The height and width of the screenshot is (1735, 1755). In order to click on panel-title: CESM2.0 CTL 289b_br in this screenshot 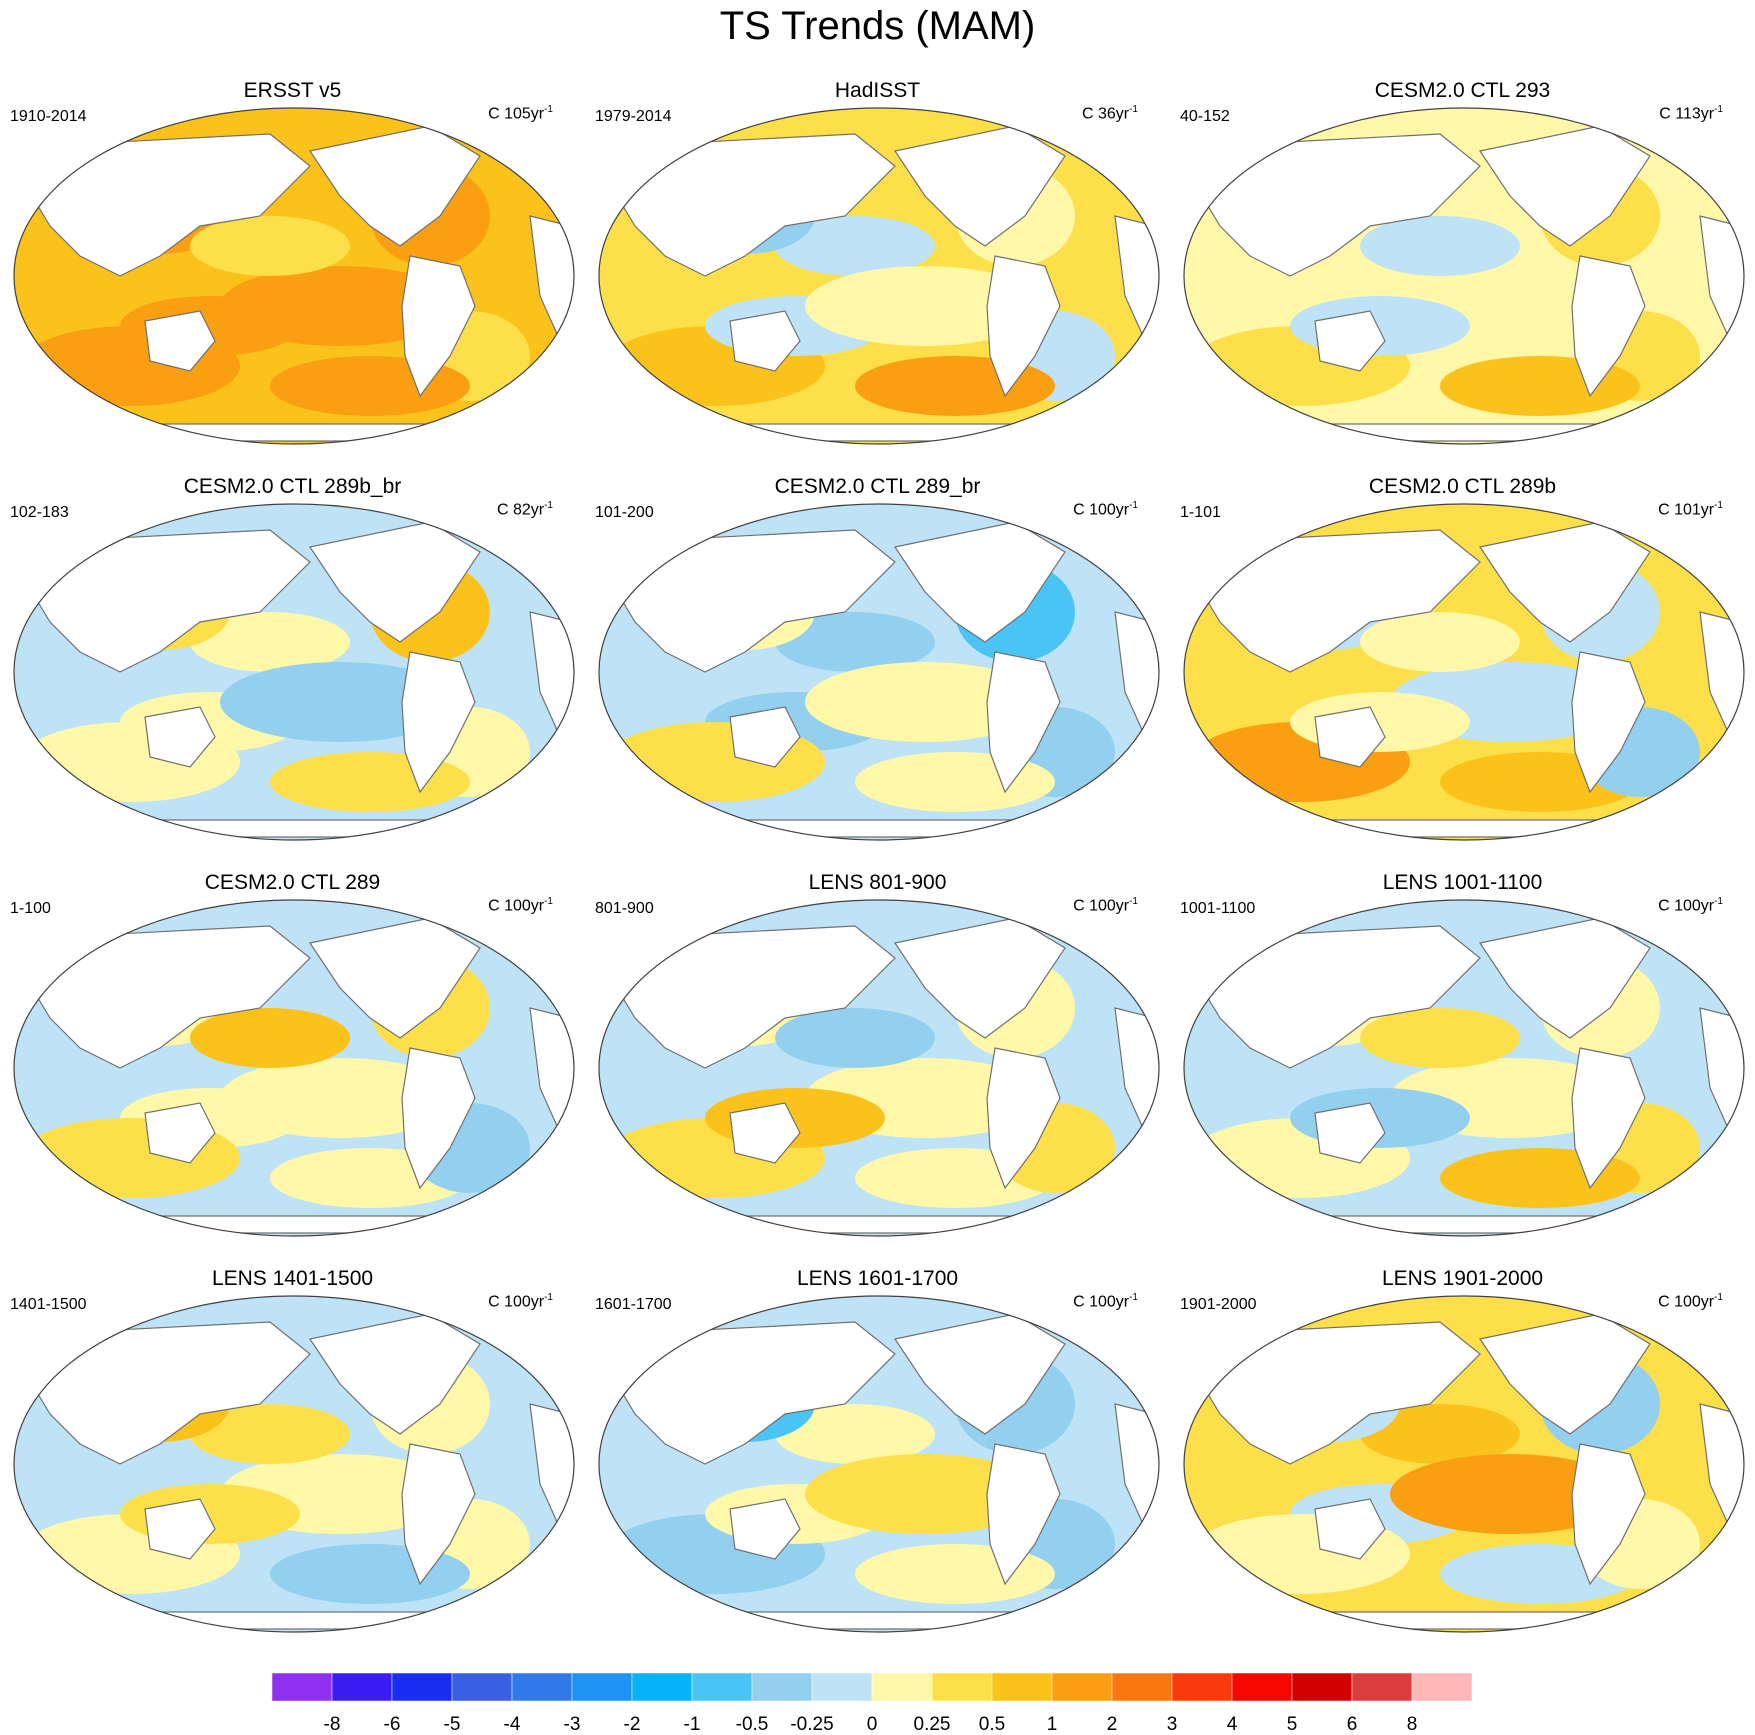, I will do `click(292, 486)`.